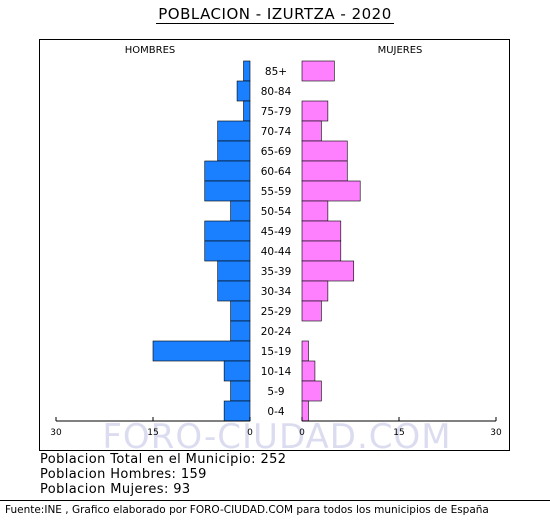 The image size is (550, 520). I want to click on age-group-label: 85+, so click(276, 72).